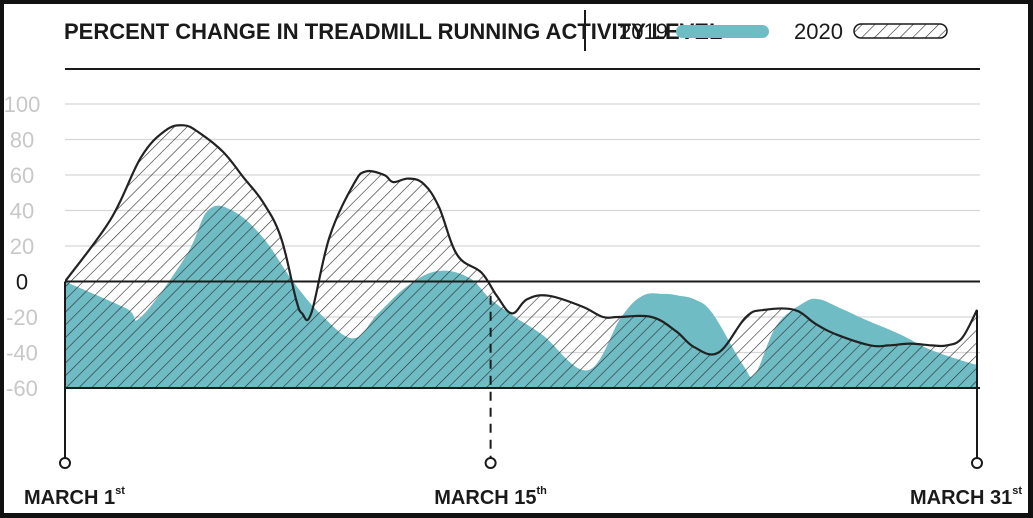  I want to click on x-tick-label: MARCH 15th, so click(490, 497).